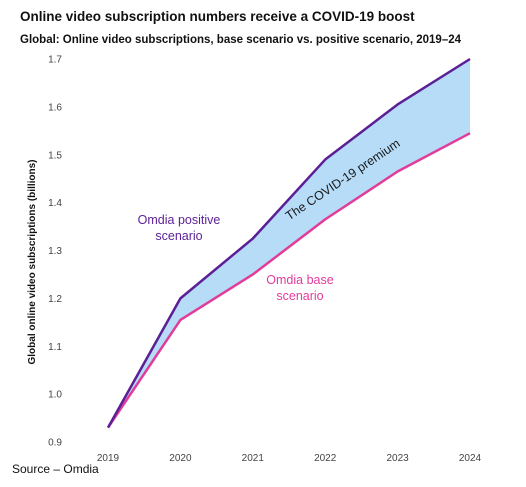 The width and height of the screenshot is (526, 487). What do you see at coordinates (55, 251) in the screenshot?
I see `y-tick-label: 1.3` at bounding box center [55, 251].